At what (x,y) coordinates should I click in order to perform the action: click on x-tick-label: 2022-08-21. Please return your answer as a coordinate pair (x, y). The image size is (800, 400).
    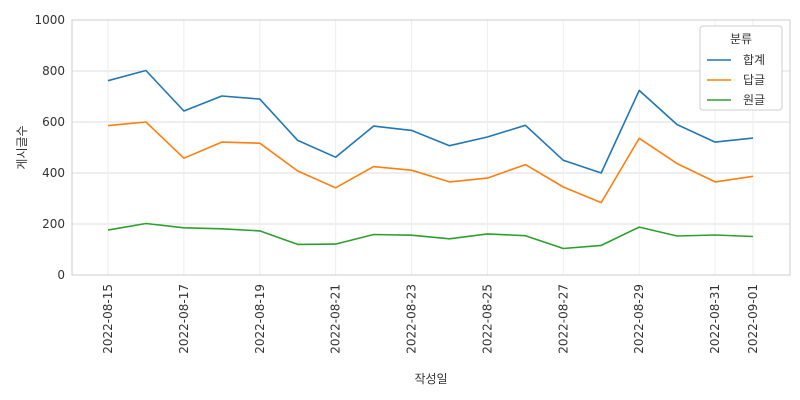
    Looking at the image, I should click on (336, 319).